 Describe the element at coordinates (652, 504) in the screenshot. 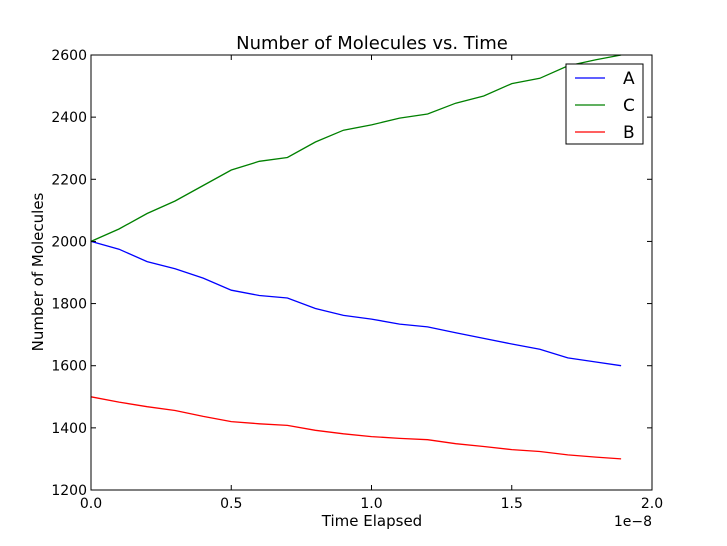

I see `x-tick-label: 2.0` at that location.